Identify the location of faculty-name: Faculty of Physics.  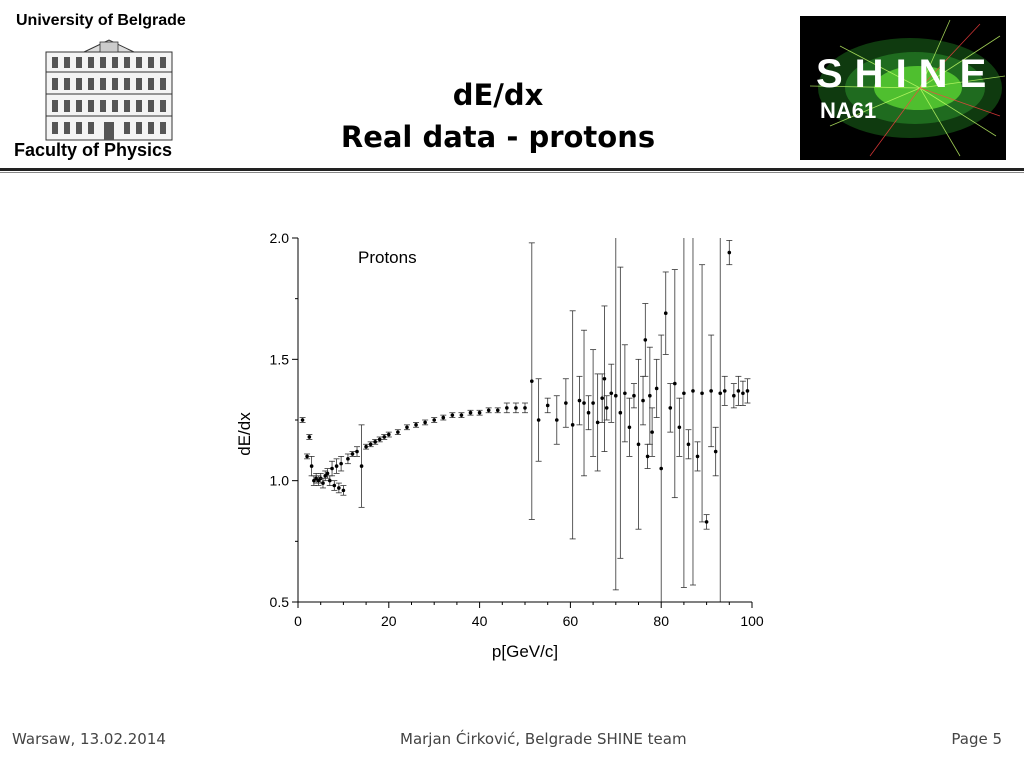
(93, 150).